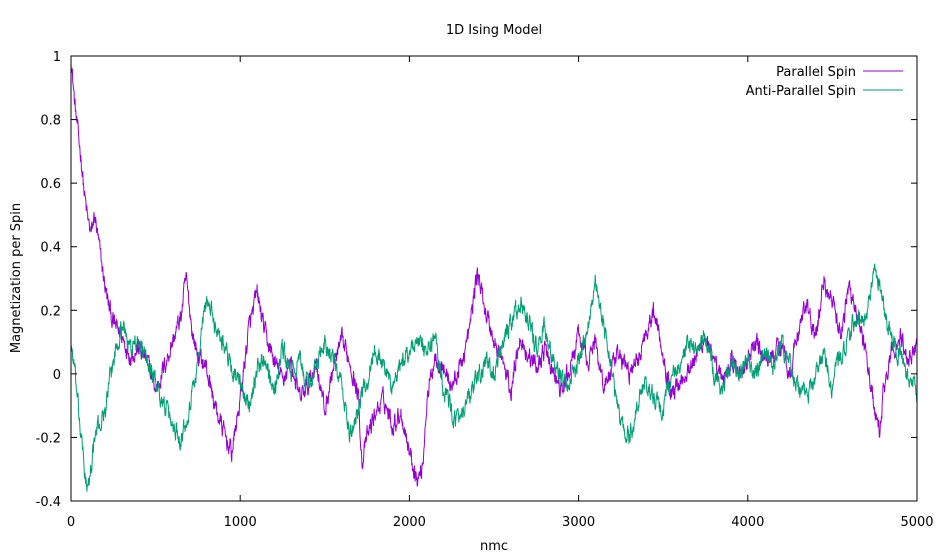  I want to click on y-tick-label-3: 0.2, so click(50, 311).